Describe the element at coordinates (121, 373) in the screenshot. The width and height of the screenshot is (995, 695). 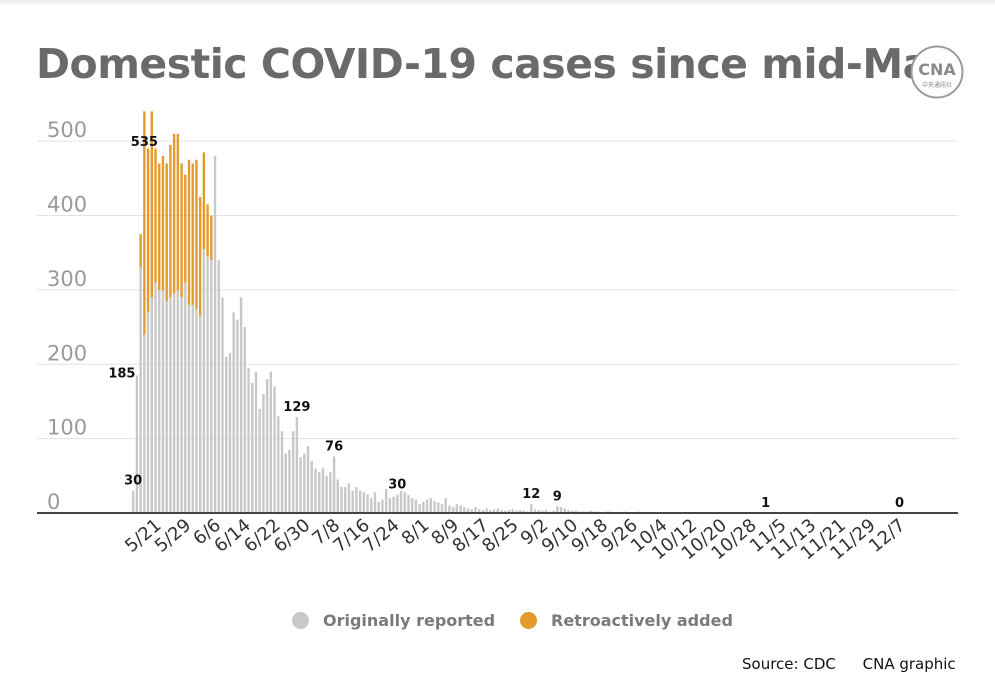
I see `annotation-label: 185` at that location.